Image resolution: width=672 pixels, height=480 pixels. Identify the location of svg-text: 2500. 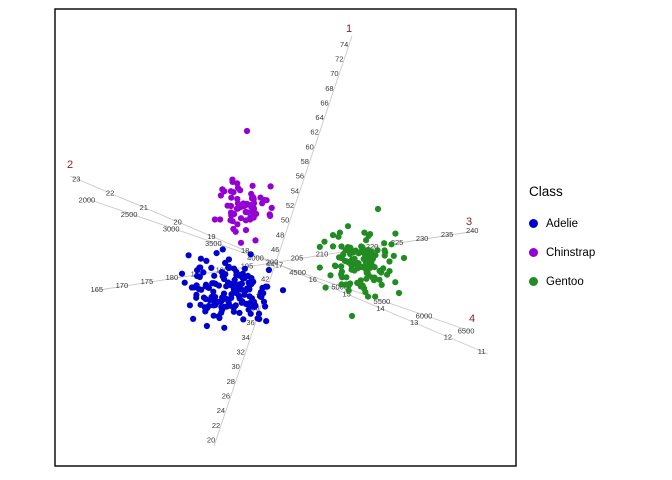
(129, 214).